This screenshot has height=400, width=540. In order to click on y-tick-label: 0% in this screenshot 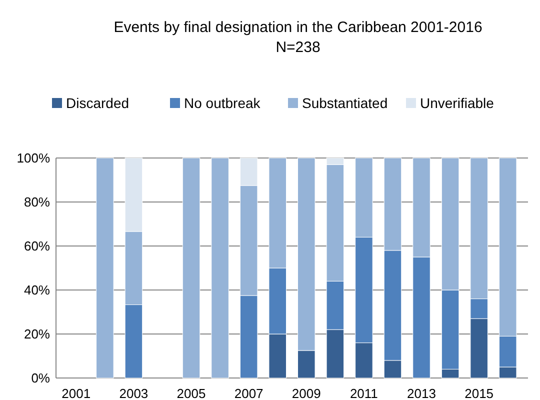, I will do `click(40, 378)`.